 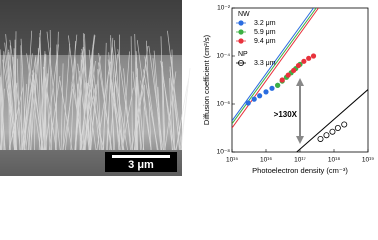 I want to click on x-tick-label: 10¹⁸, so click(x=334, y=160).